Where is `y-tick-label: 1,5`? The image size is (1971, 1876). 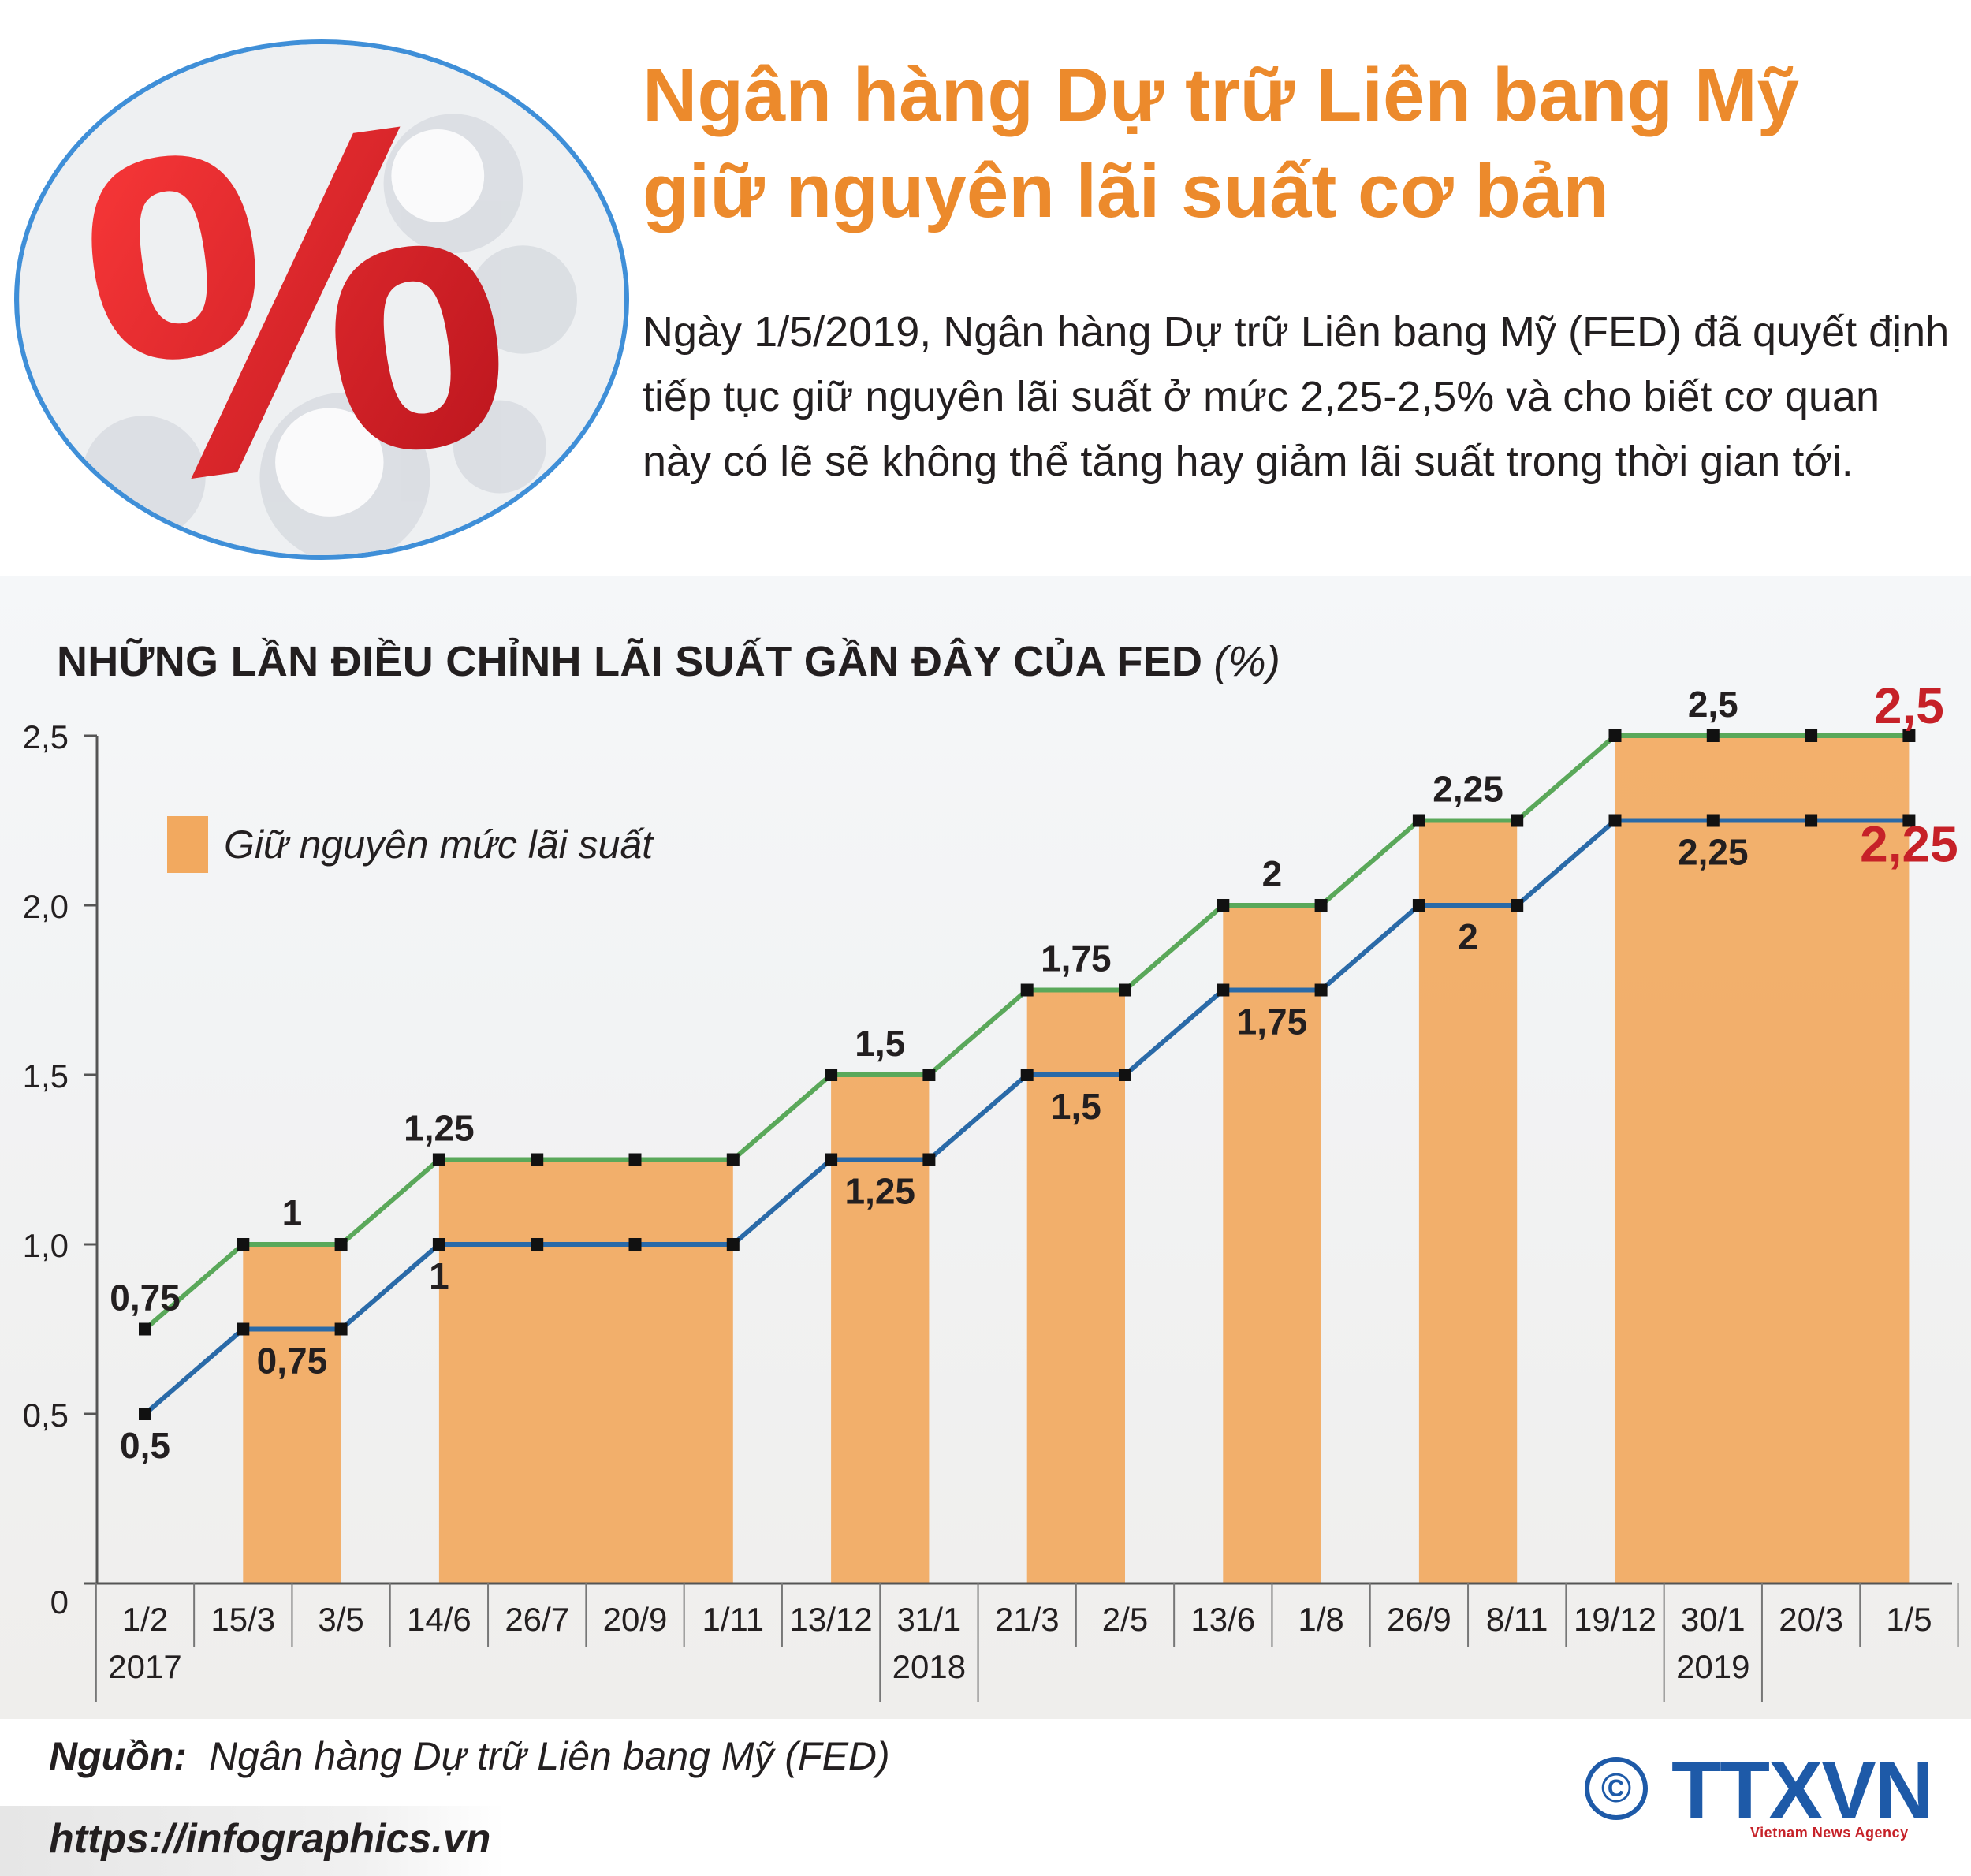
y-tick-label: 1,5 is located at coordinates (46, 1076).